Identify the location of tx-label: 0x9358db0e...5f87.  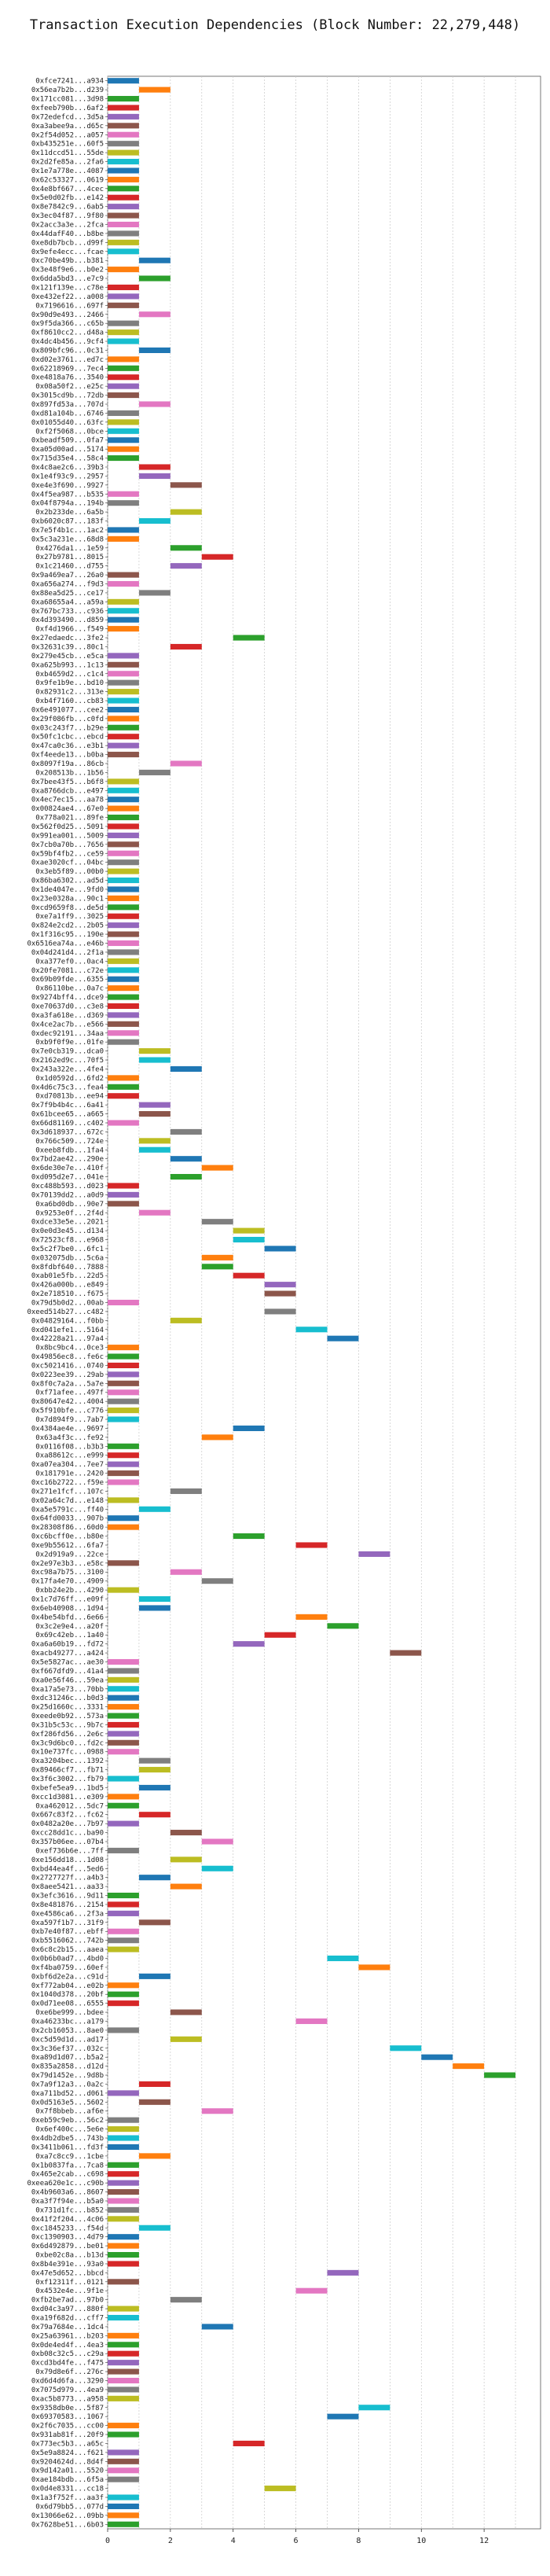
(67, 2408).